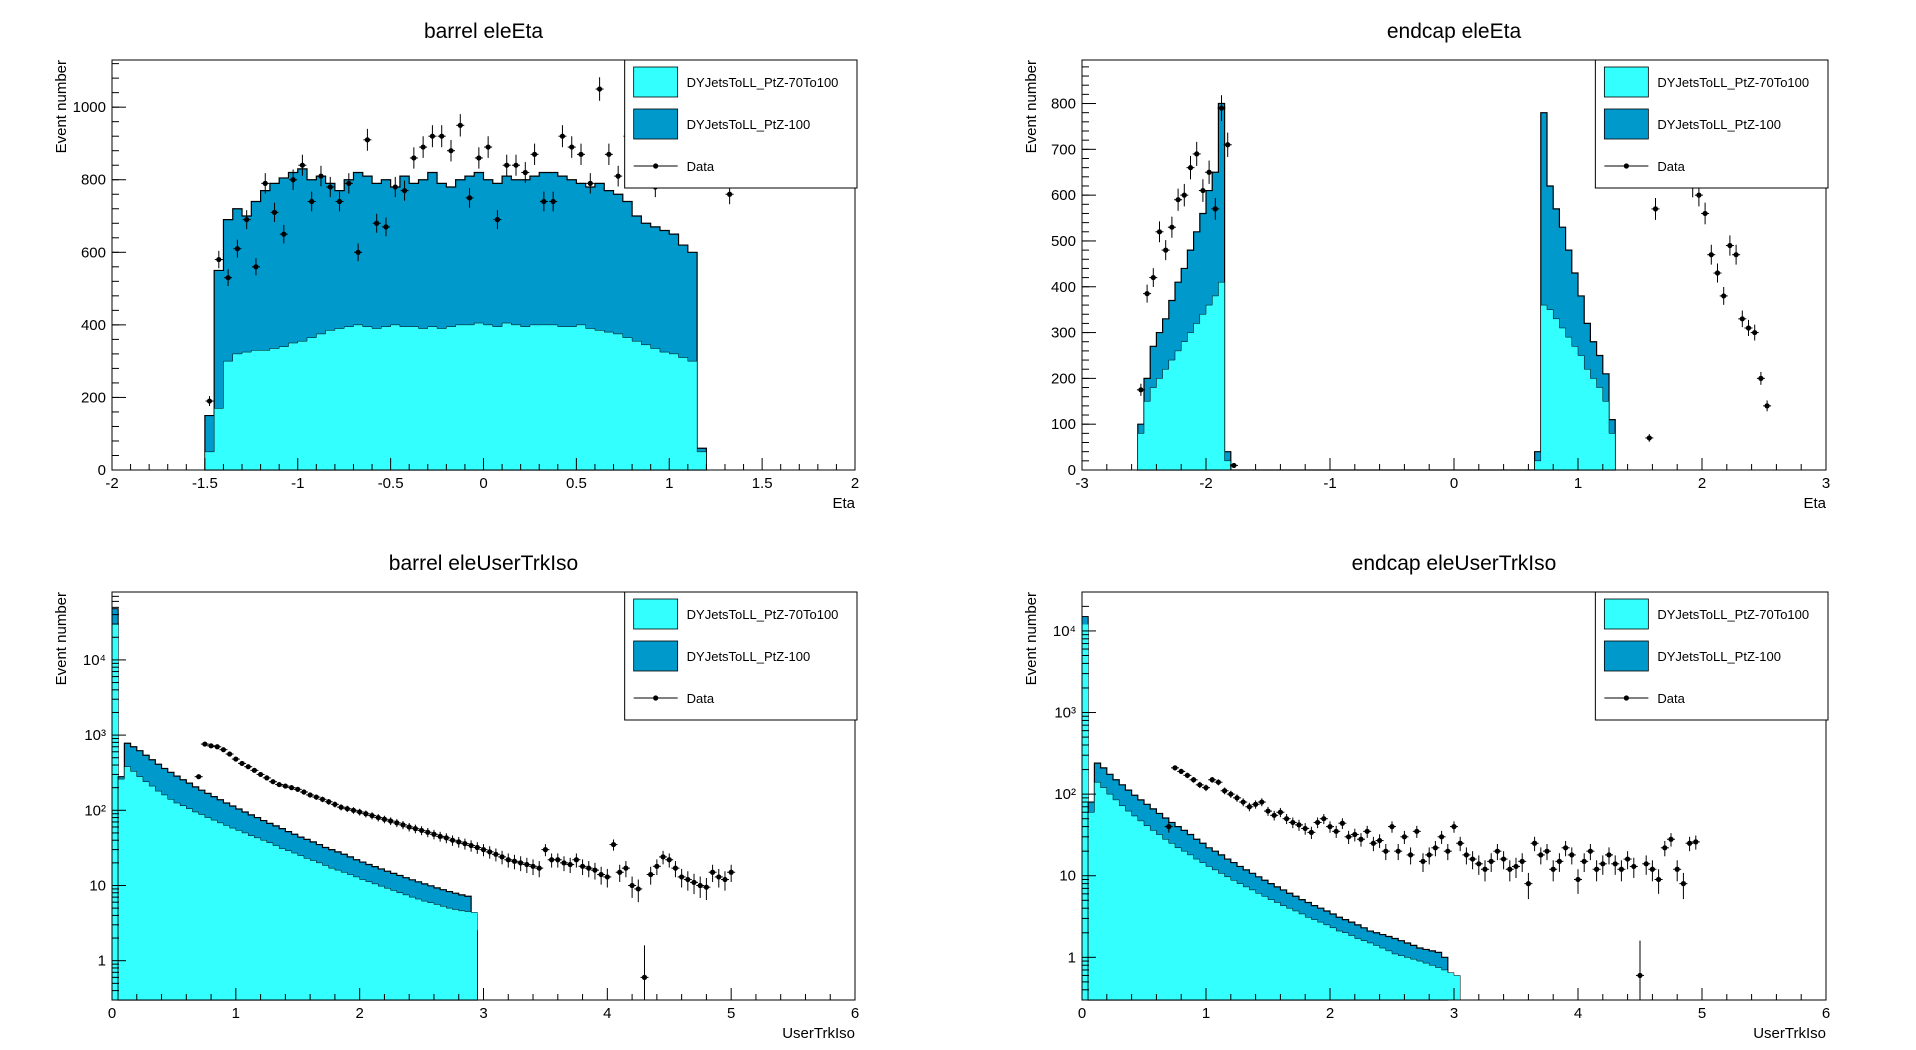 This screenshot has height=1050, width=1916. Describe the element at coordinates (731, 1013) in the screenshot. I see `x-tick-label: 5` at that location.